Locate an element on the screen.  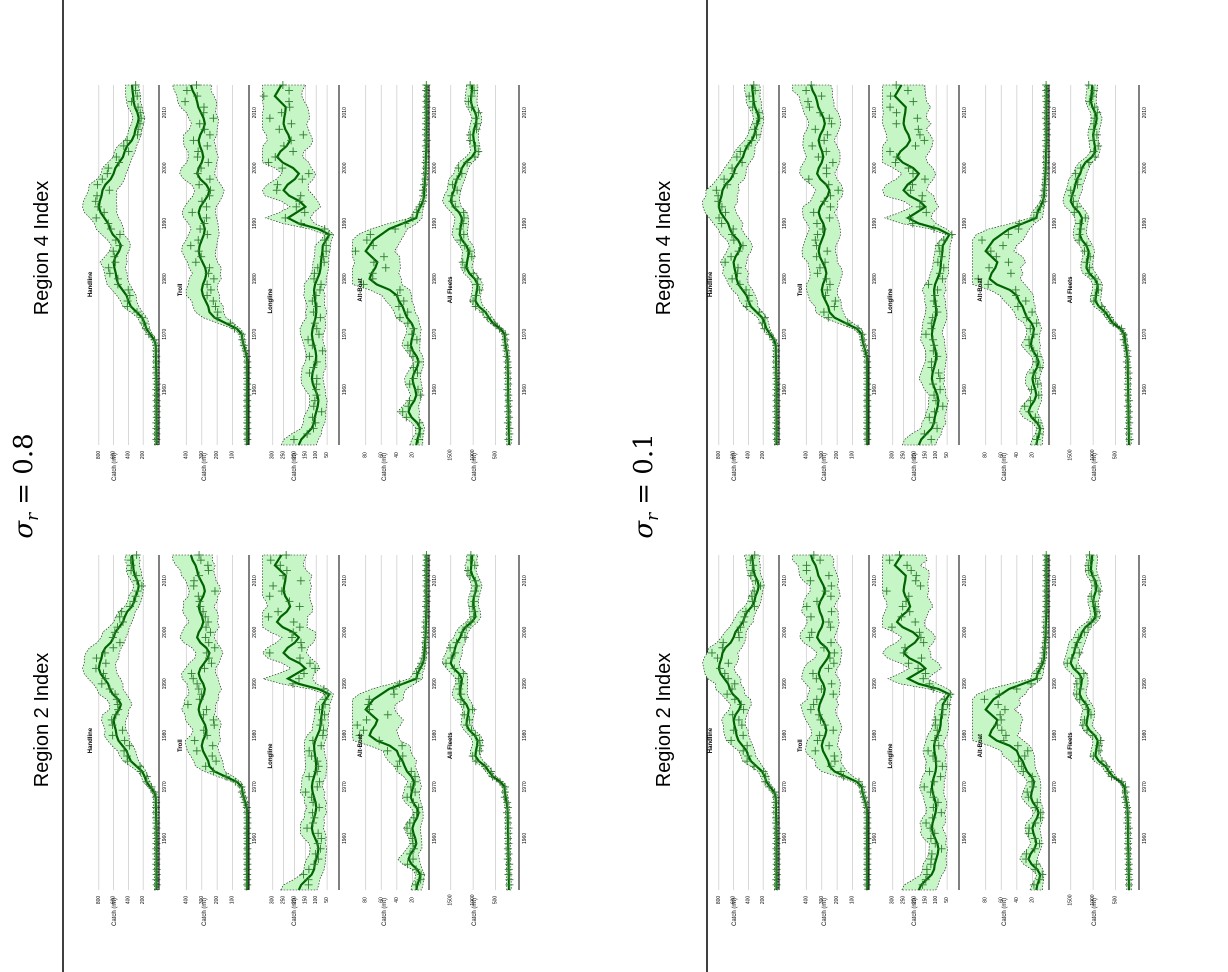
y-tick-label: 200 is located at coordinates (914, 455).